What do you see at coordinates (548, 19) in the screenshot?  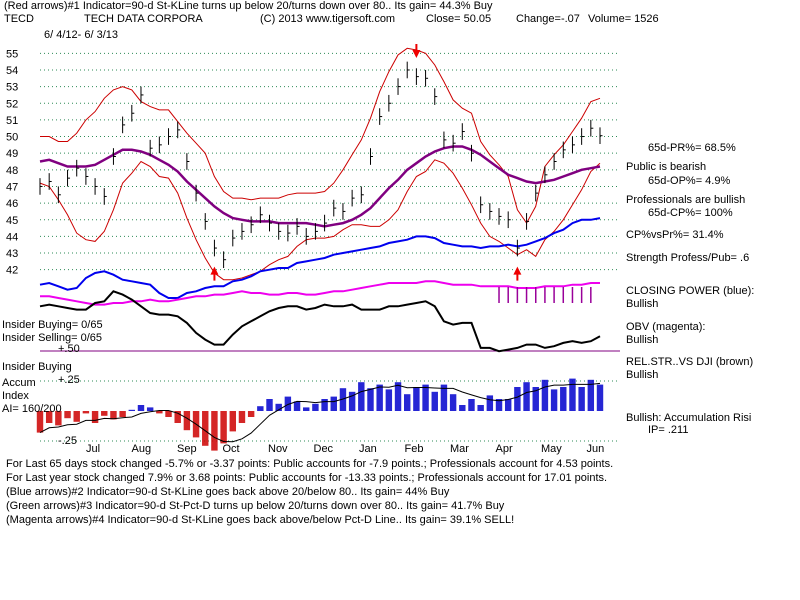 I see `price-change: Change=-.07` at bounding box center [548, 19].